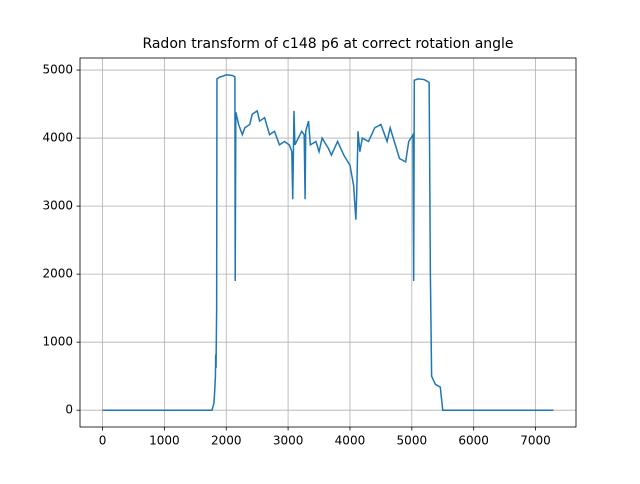 The width and height of the screenshot is (640, 484). I want to click on y-tick-label: 1000, so click(57, 342).